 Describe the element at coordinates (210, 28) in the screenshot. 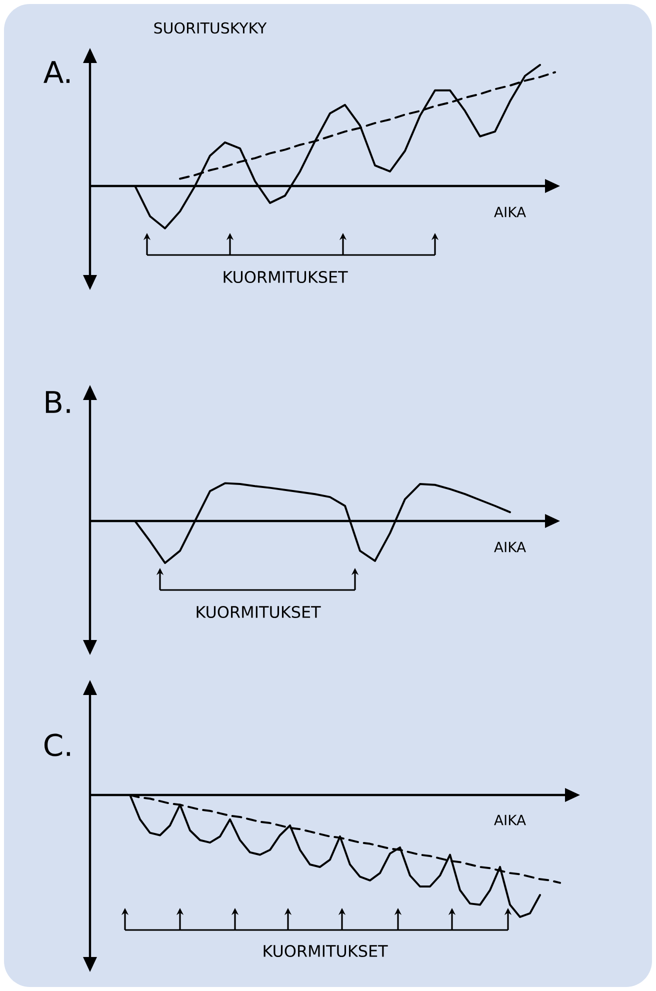

I see `y-axis-title: SUORITUSKYKY` at that location.